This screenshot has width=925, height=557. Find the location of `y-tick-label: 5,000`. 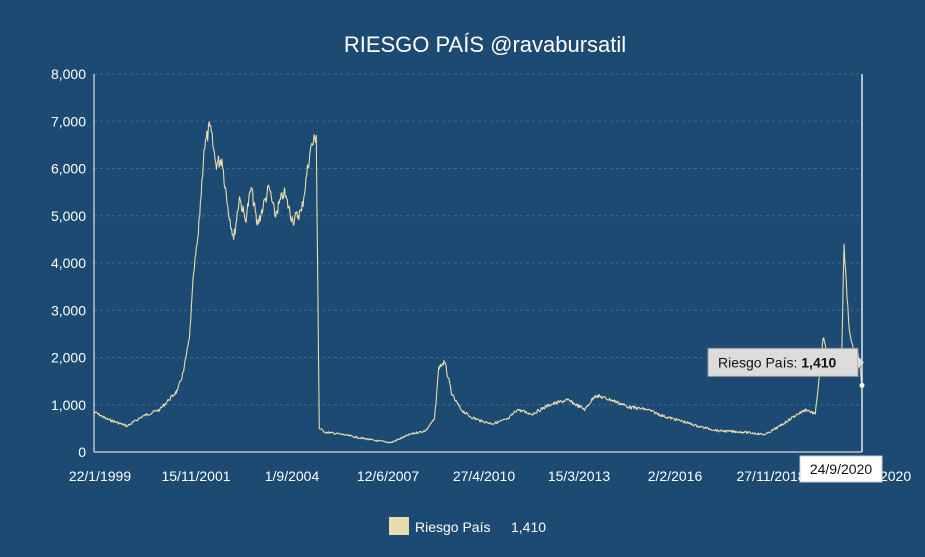

y-tick-label: 5,000 is located at coordinates (68, 216).